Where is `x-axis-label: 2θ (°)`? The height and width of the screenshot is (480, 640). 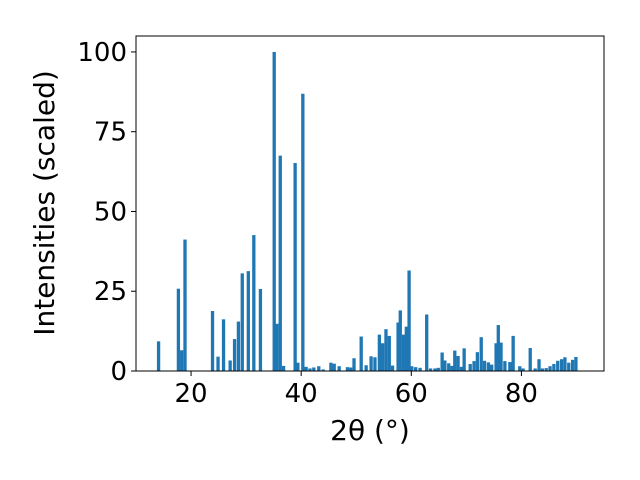 x-axis-label: 2θ (°) is located at coordinates (370, 430).